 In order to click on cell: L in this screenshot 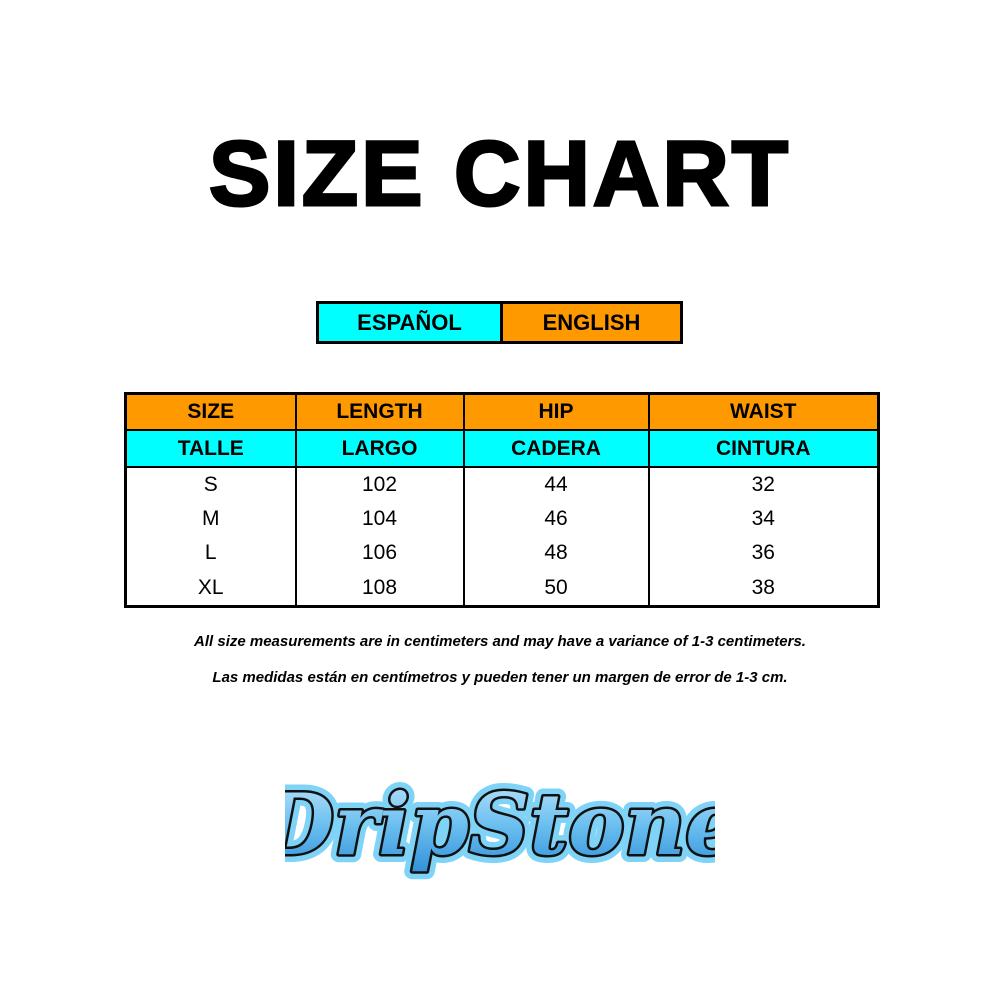, I will do `click(210, 553)`.